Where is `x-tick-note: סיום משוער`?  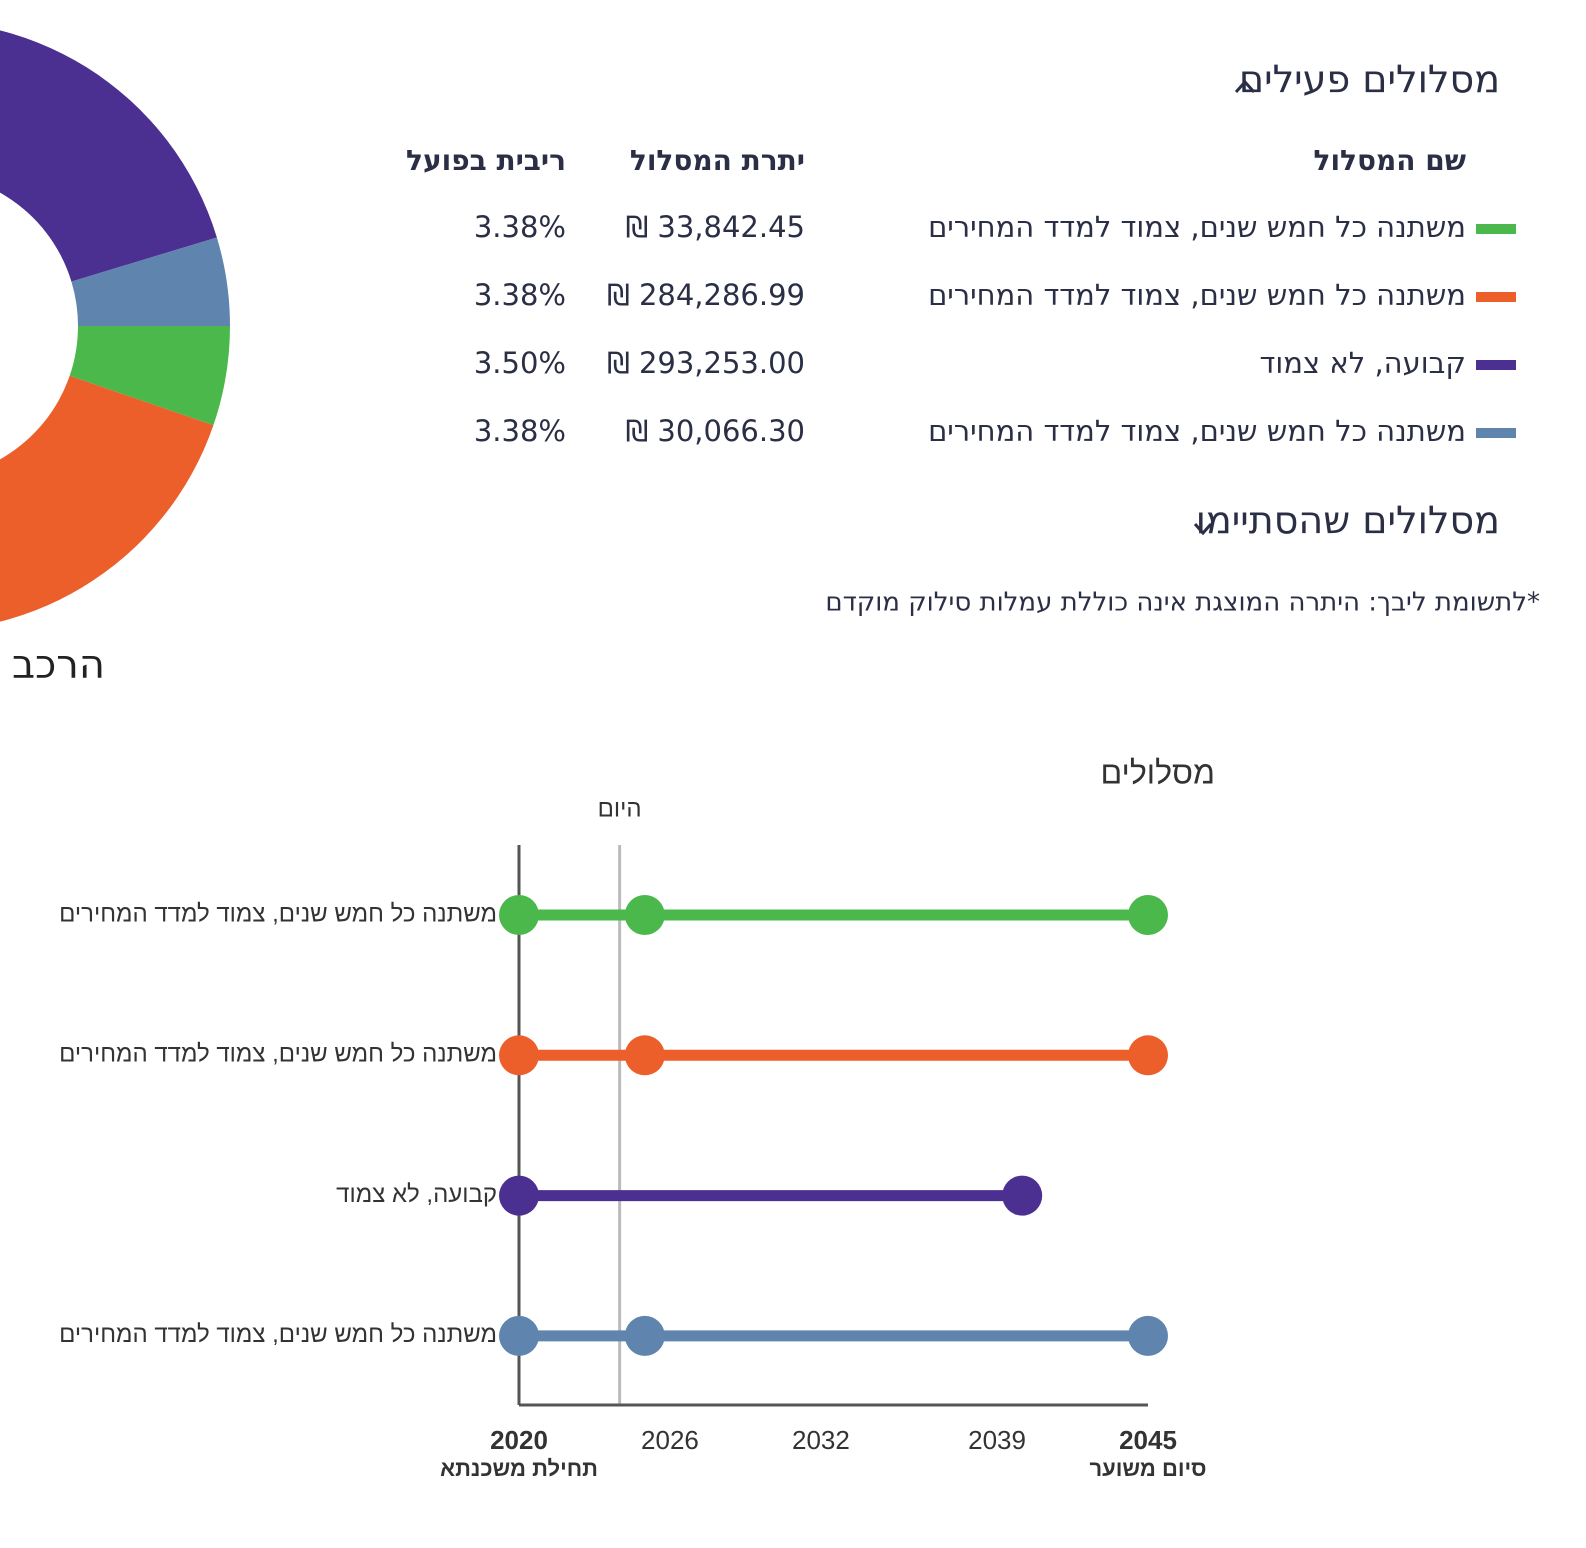 x-tick-note: סיום משוער is located at coordinates (1148, 1468).